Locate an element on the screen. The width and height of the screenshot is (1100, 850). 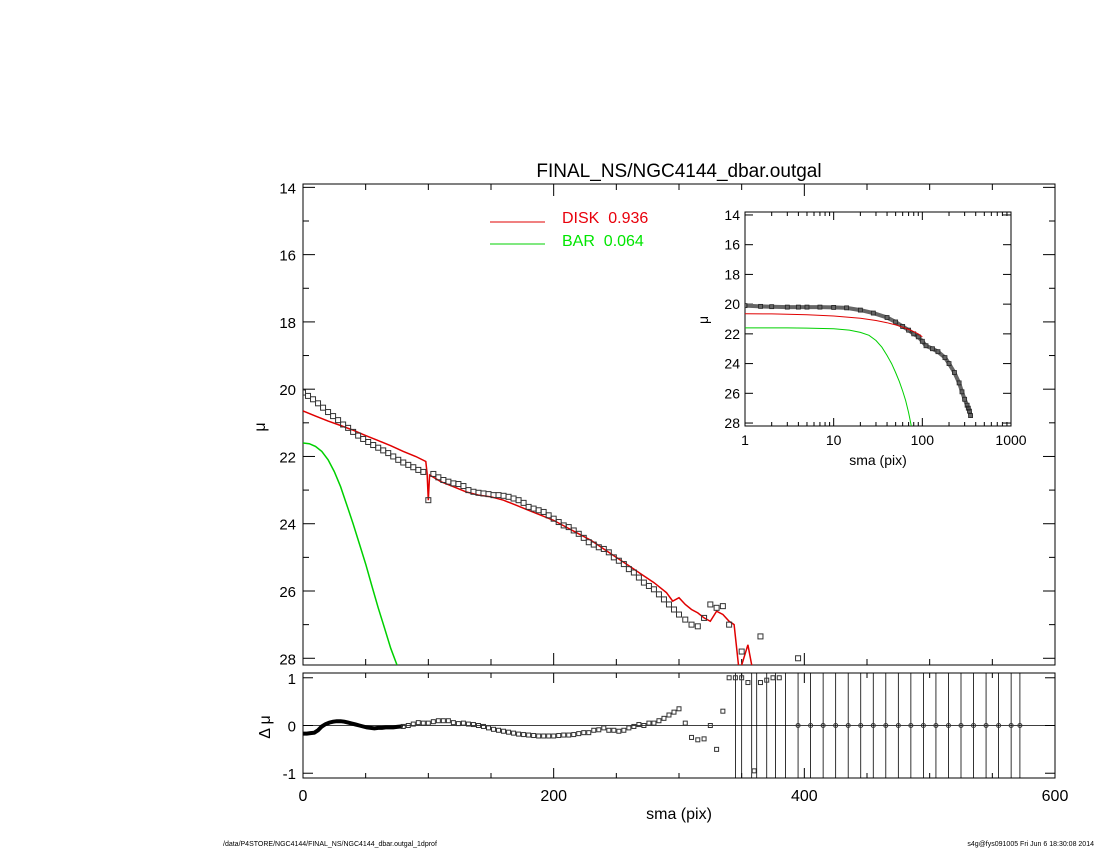
legend-bar-label: BAR 0.064 is located at coordinates (603, 241).